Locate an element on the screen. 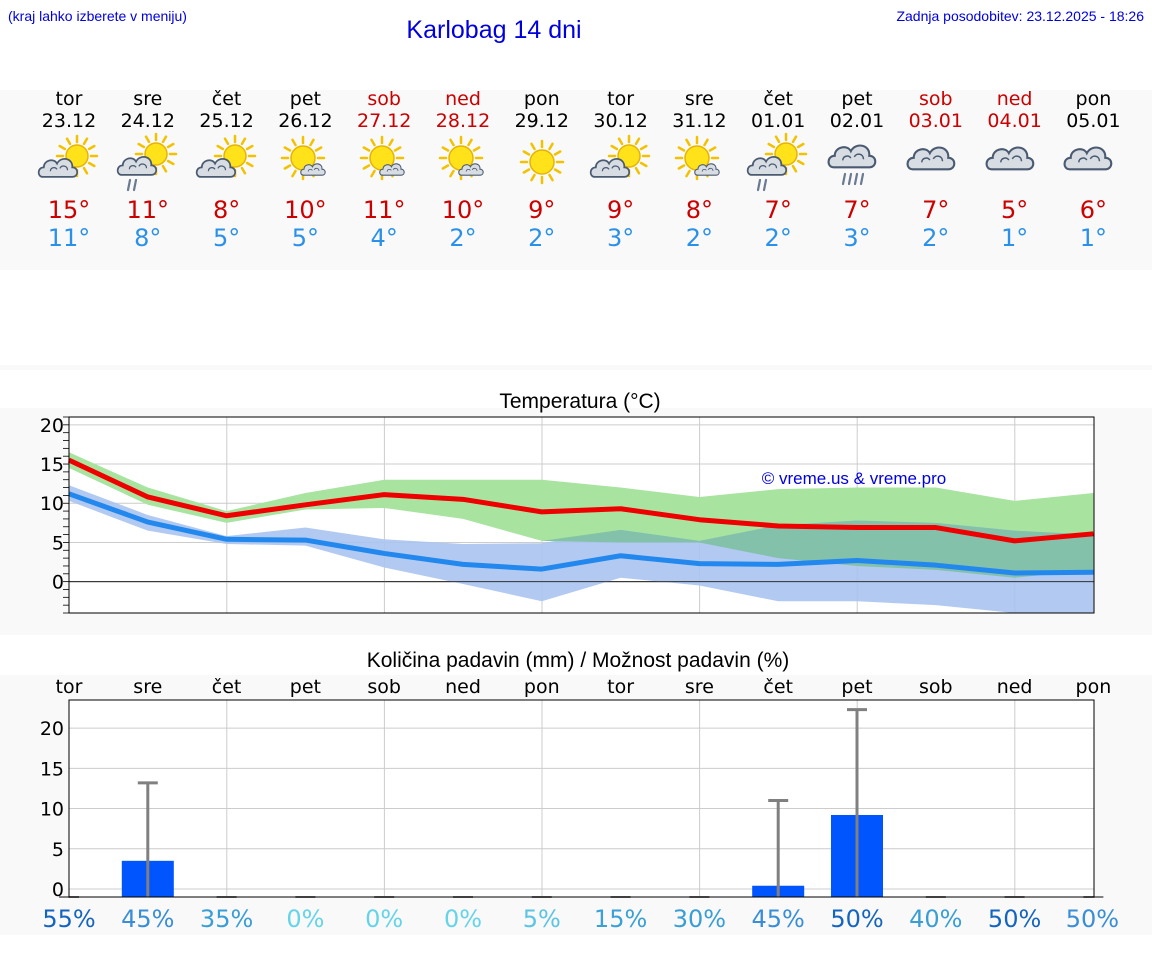  min-temp: 1° is located at coordinates (1093, 238).